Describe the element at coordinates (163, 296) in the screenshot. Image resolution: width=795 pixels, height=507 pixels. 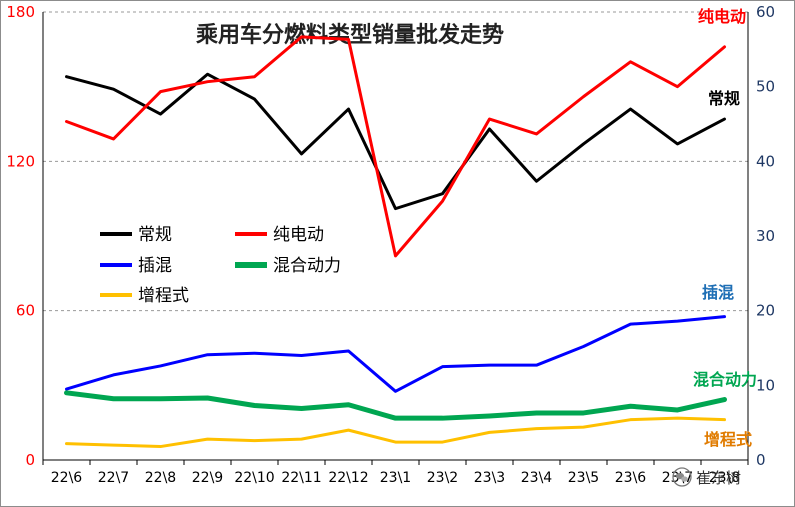
I see `legend-label: 增程式` at that location.